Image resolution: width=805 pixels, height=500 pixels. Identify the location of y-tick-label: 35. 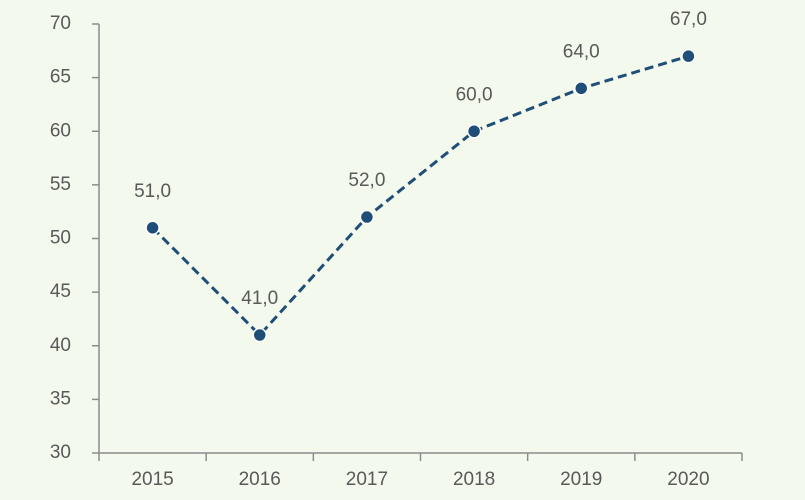
(60, 398).